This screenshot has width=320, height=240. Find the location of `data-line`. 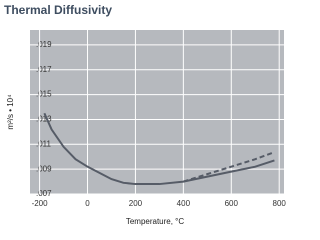

data-line is located at coordinates (228, 167).